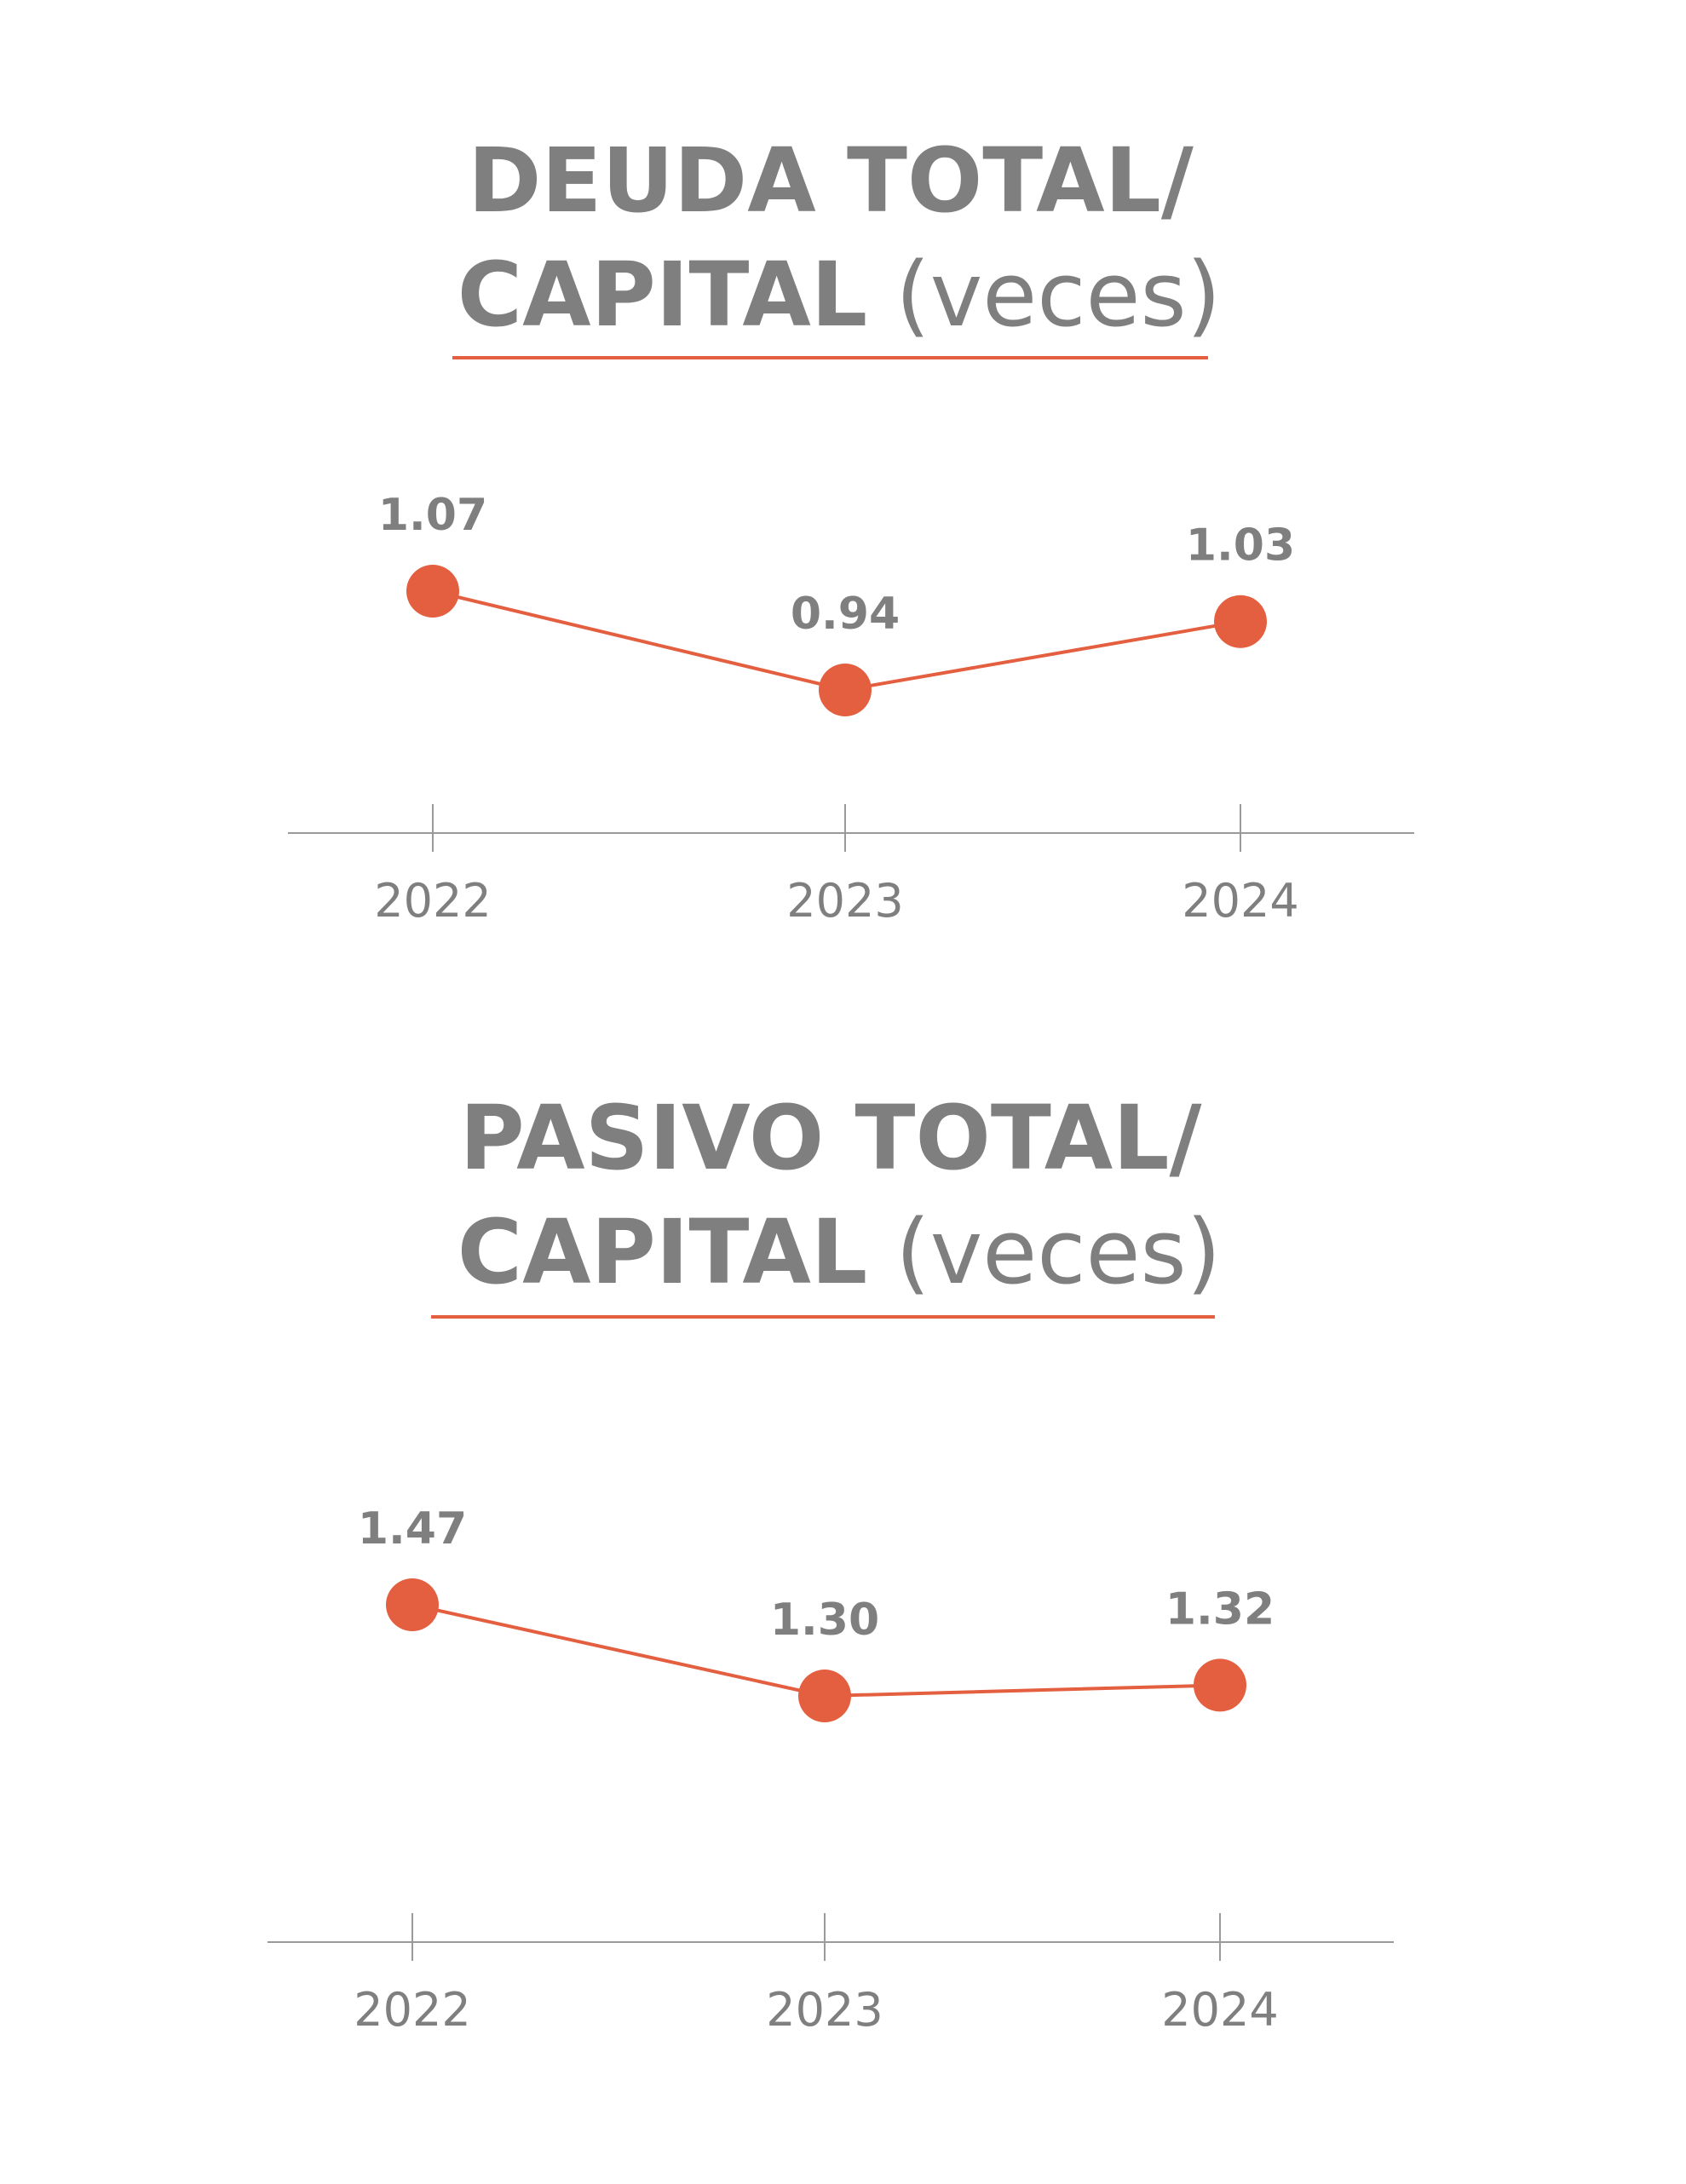 This screenshot has height=2184, width=1686. What do you see at coordinates (845, 614) in the screenshot?
I see `chart-1-data-label: 0.94` at bounding box center [845, 614].